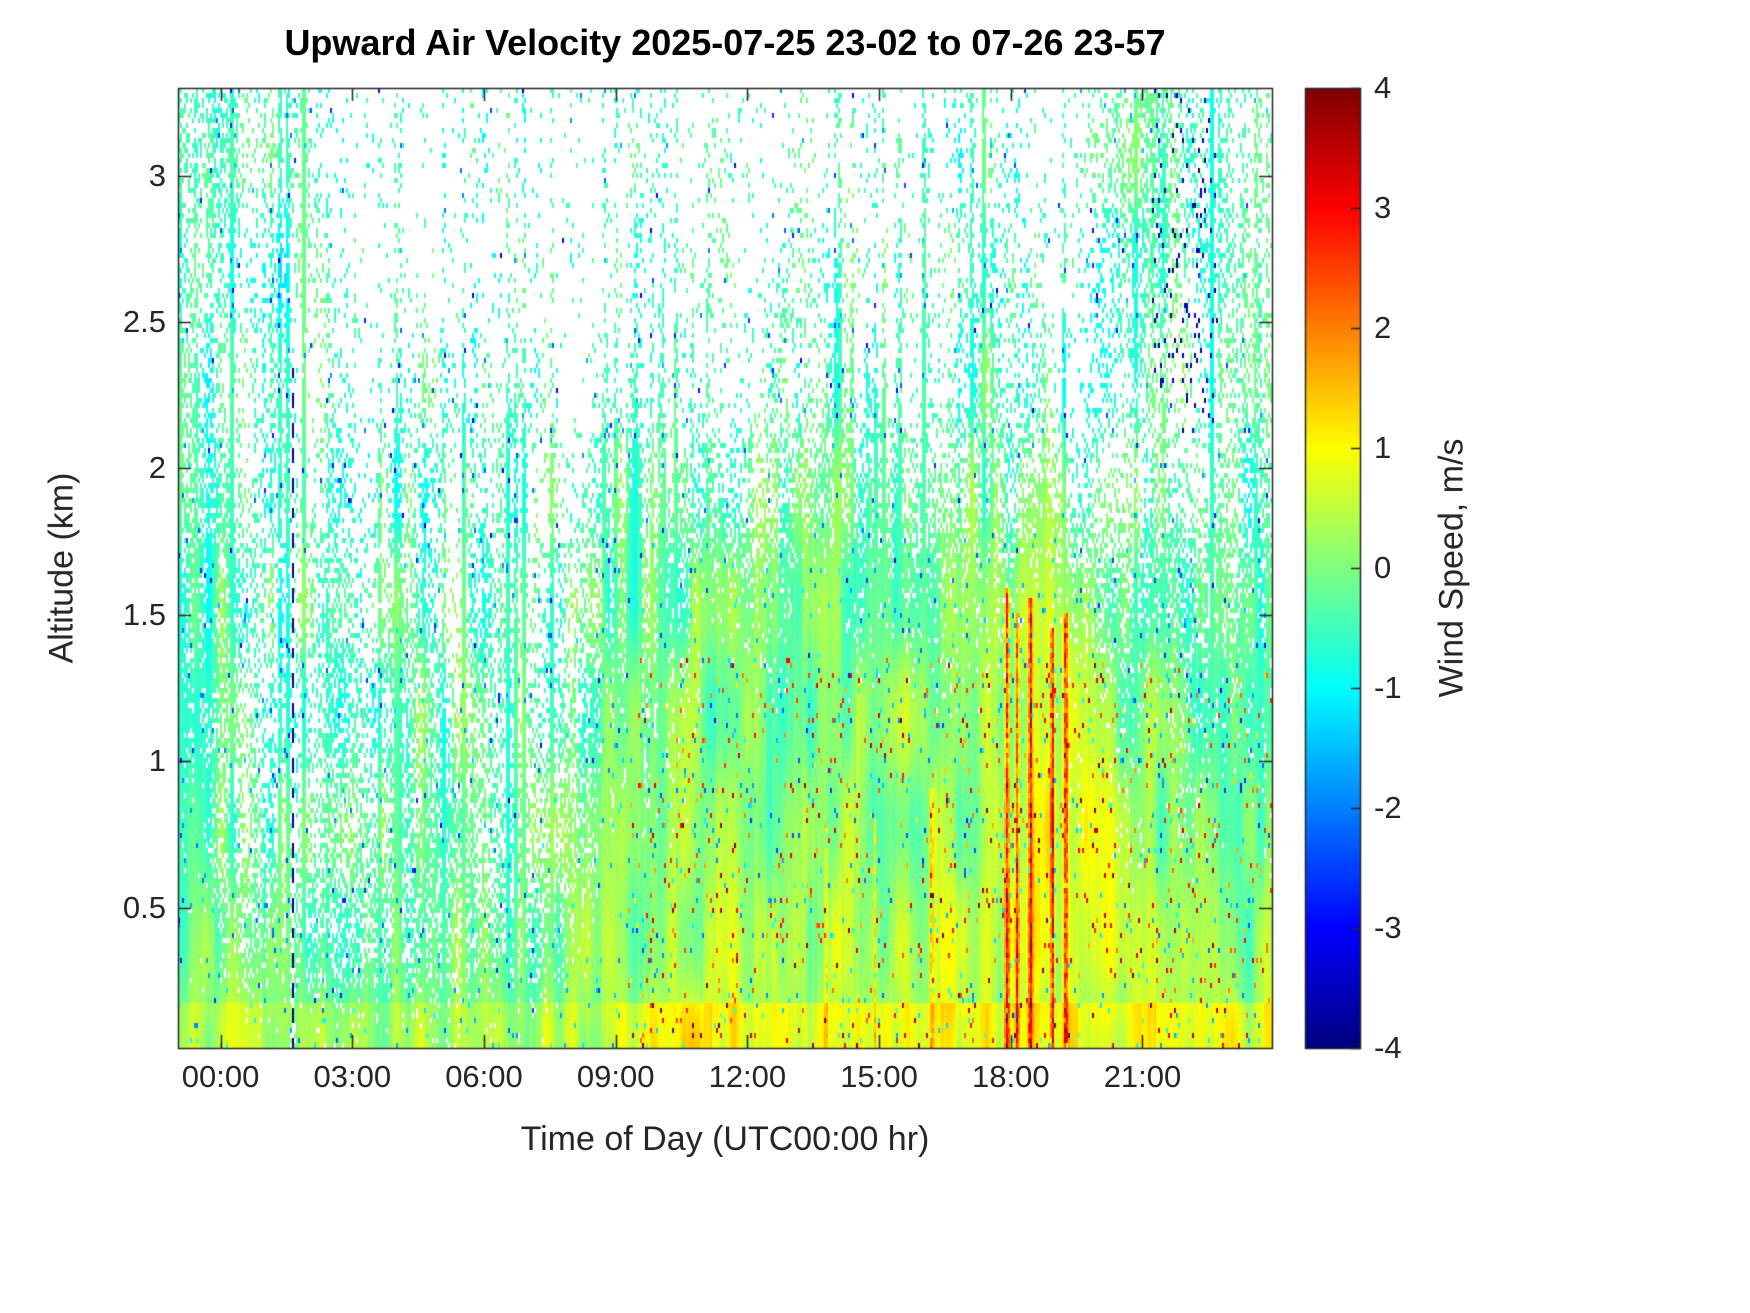 The width and height of the screenshot is (1750, 1313). I want to click on colorbar-tick-label: -3, so click(1388, 927).